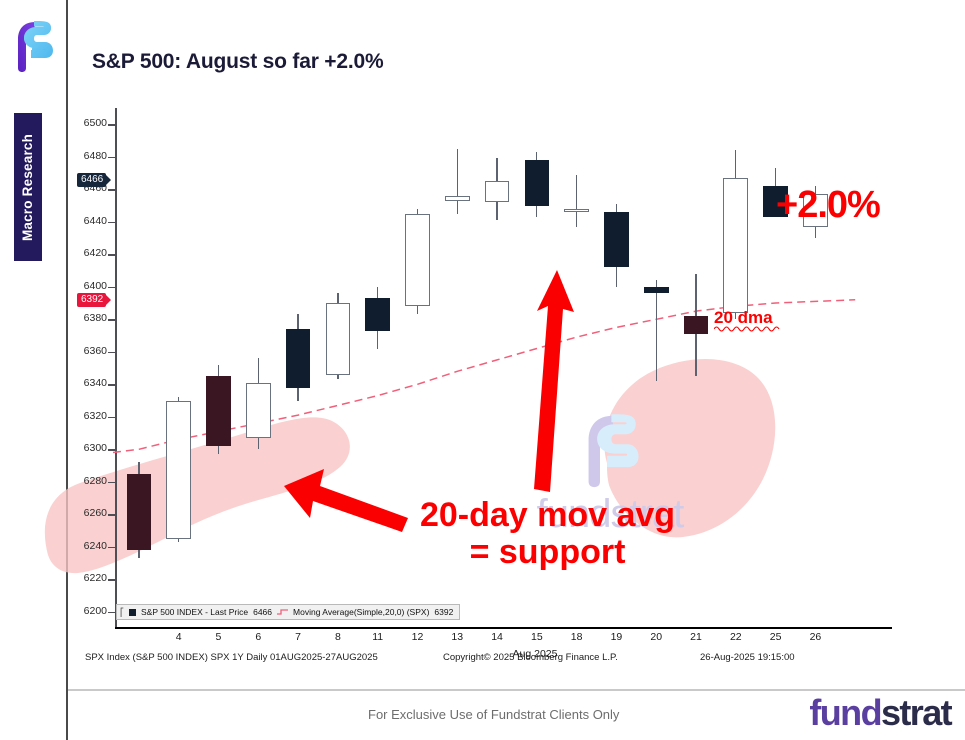 The image size is (965, 740). What do you see at coordinates (95, 253) in the screenshot?
I see `y-axis-tick-label: 6420` at bounding box center [95, 253].